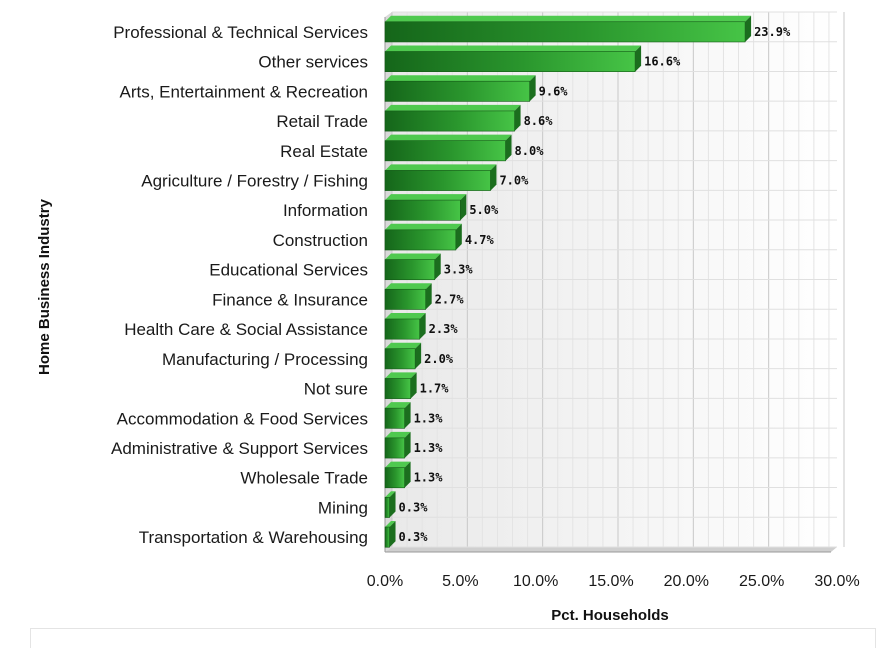 The height and width of the screenshot is (653, 894). I want to click on category-label: Health Care & Social Assistance, so click(246, 329).